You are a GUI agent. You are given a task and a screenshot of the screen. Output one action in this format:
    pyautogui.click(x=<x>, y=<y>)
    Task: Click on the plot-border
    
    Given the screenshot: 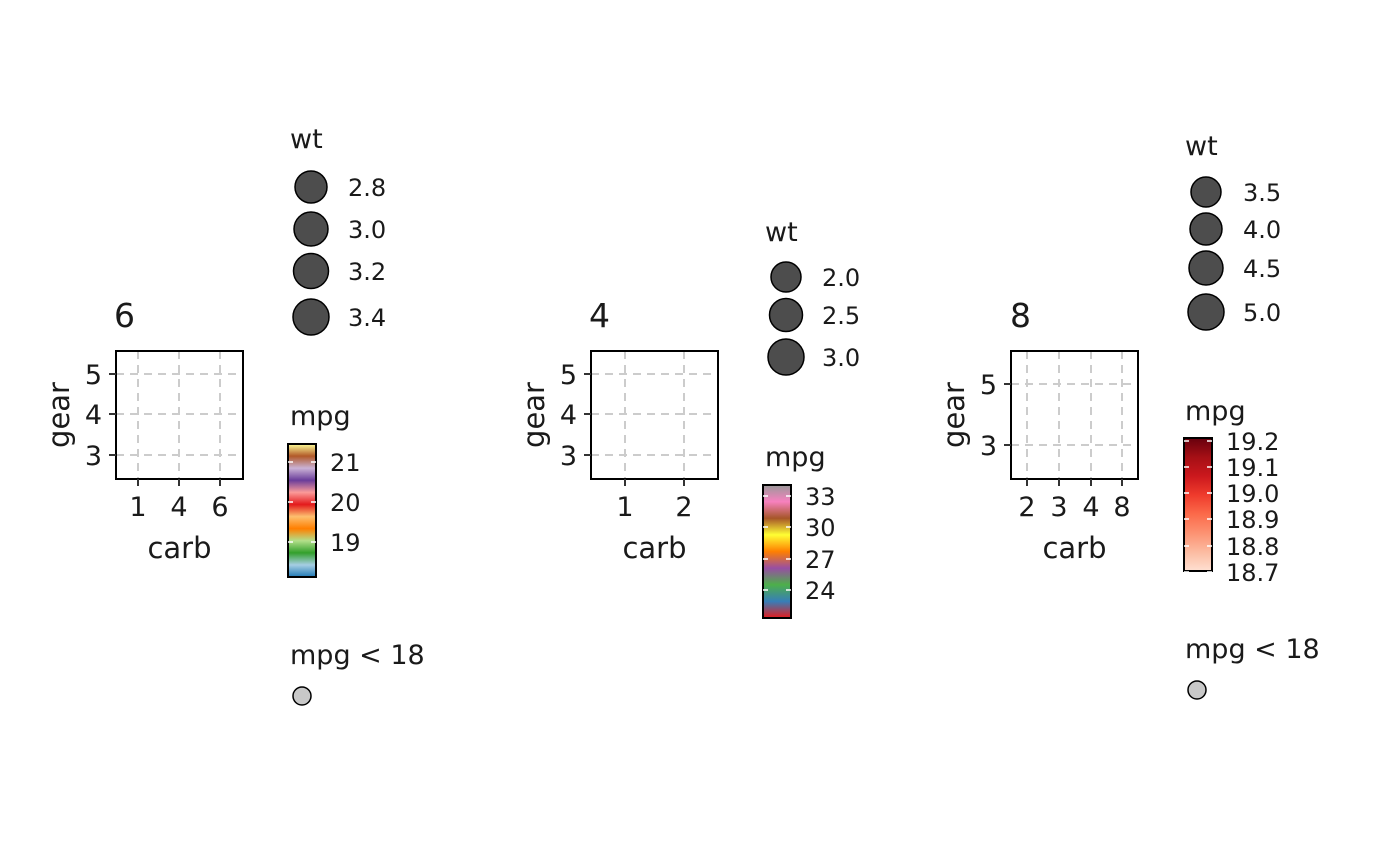 What is the action you would take?
    pyautogui.click(x=1074, y=415)
    